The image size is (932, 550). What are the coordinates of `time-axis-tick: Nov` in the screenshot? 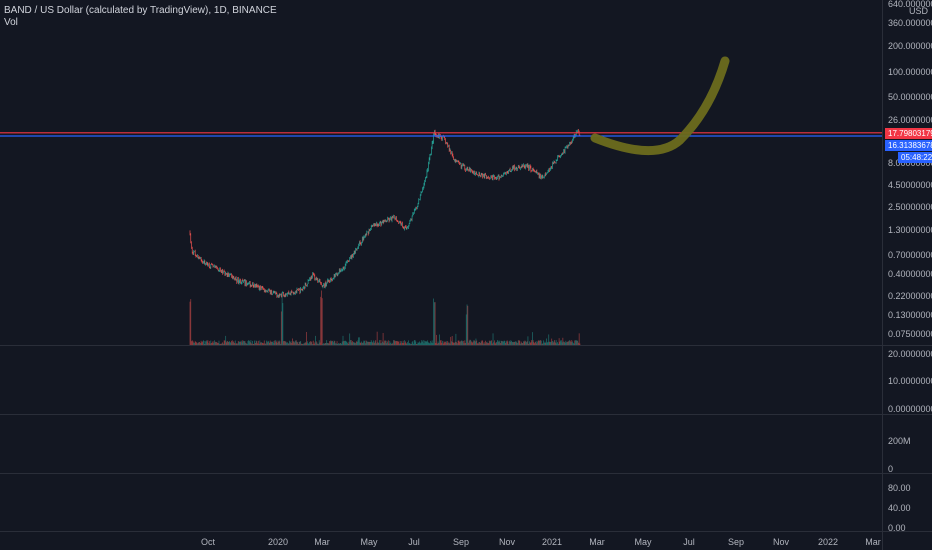 It's located at (781, 542).